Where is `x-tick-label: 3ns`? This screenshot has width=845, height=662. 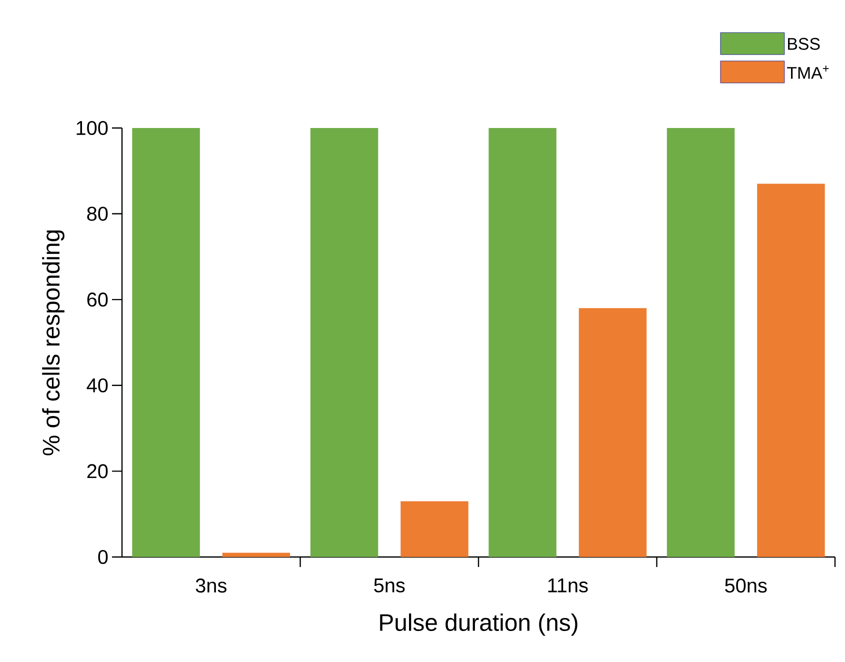
x-tick-label: 3ns is located at coordinates (211, 585).